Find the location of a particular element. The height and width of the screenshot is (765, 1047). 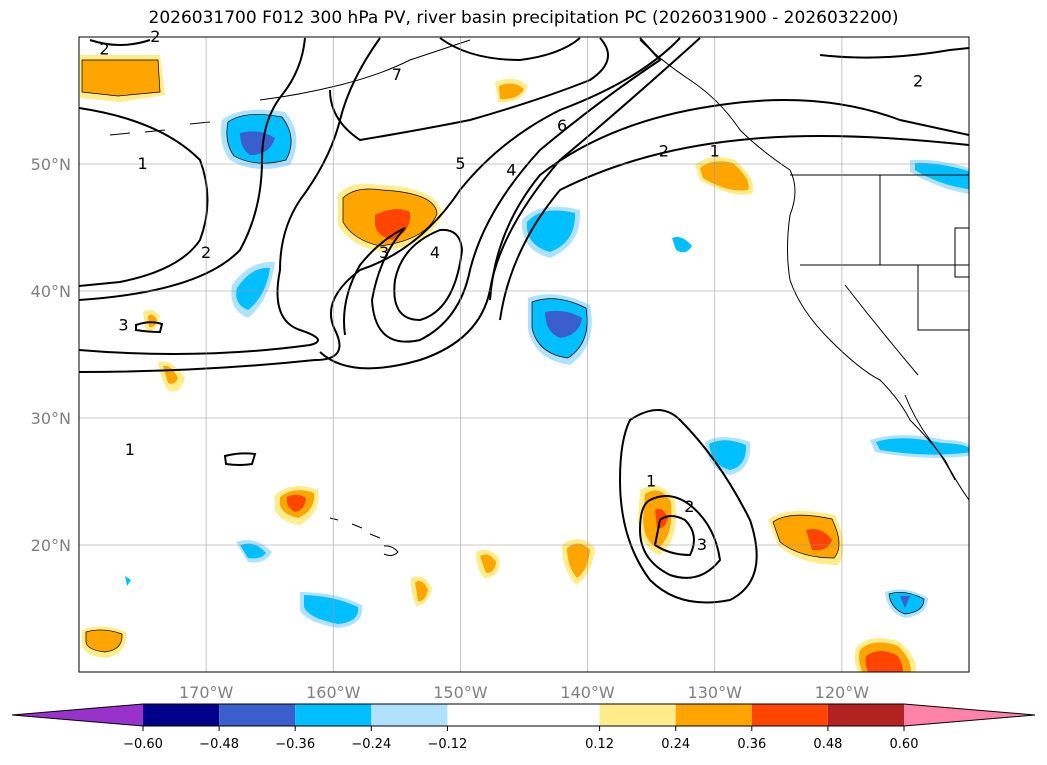

hawaii-islands is located at coordinates (364, 537).